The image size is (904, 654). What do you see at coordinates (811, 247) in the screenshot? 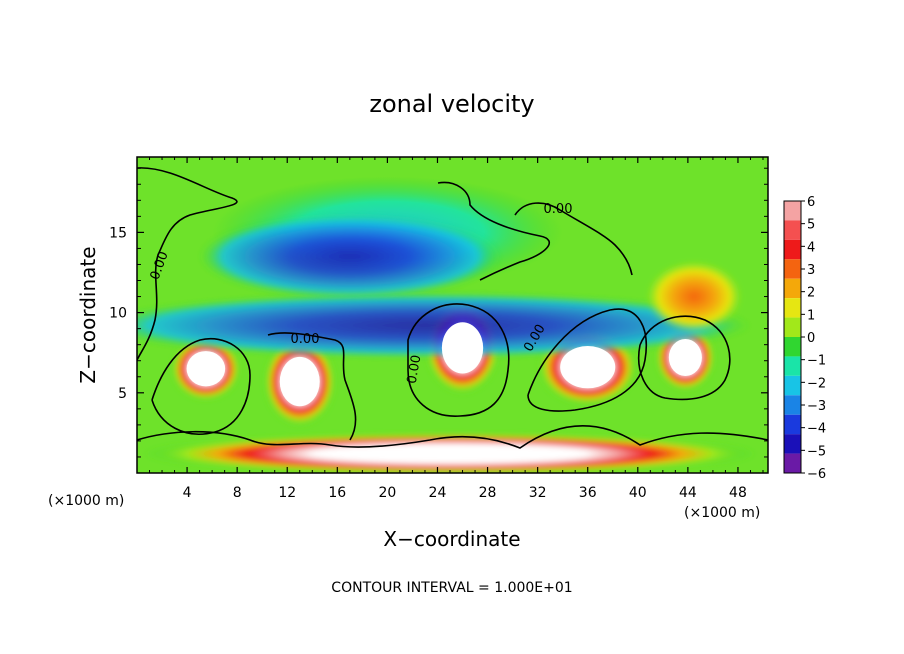
I see `colorbar-label: 4` at bounding box center [811, 247].